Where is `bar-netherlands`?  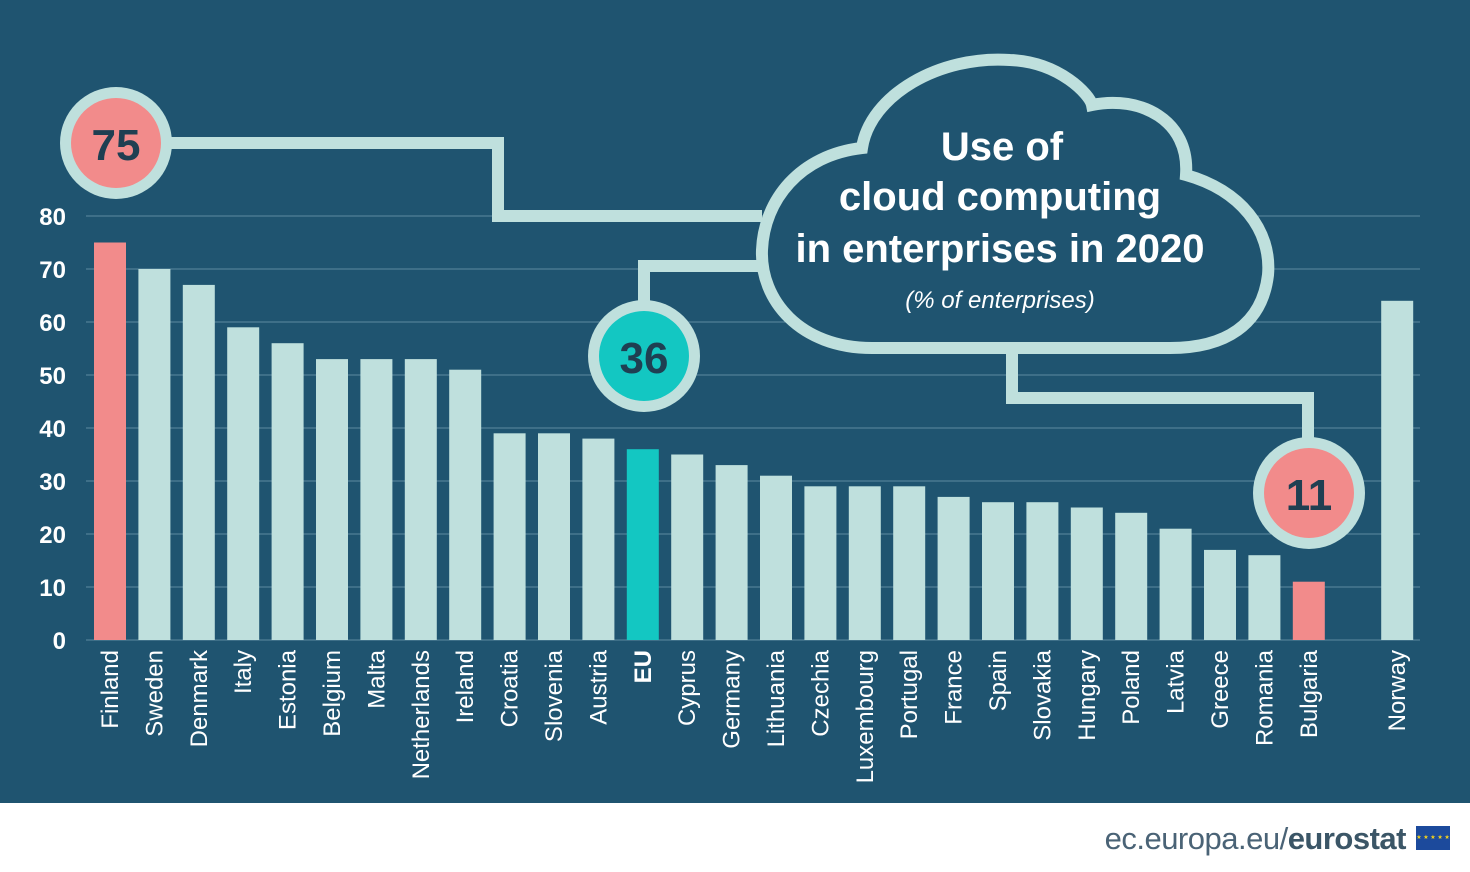 bar-netherlands is located at coordinates (420, 499).